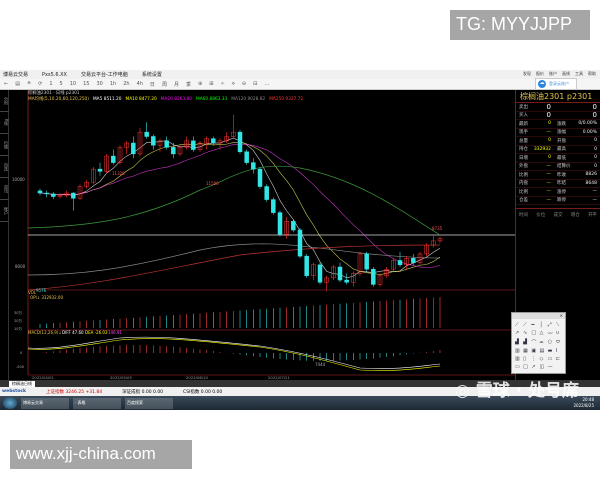 This screenshot has width=600, height=480. Describe the element at coordinates (151, 75) in the screenshot. I see `menu-settings: 系统设置` at that location.